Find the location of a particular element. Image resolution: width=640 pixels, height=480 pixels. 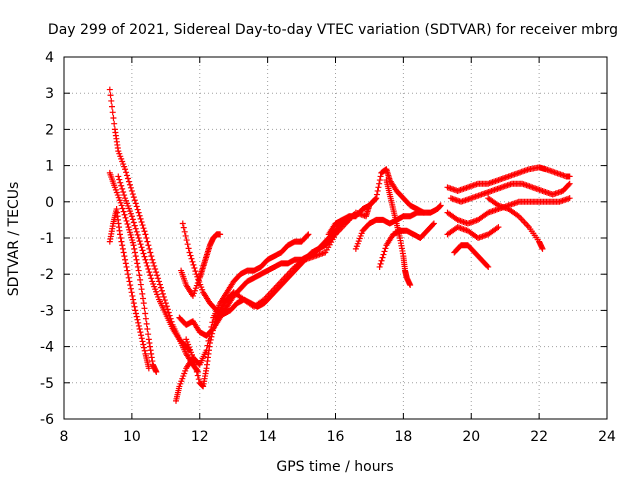

y-tick-label: 2 is located at coordinates (49, 130).